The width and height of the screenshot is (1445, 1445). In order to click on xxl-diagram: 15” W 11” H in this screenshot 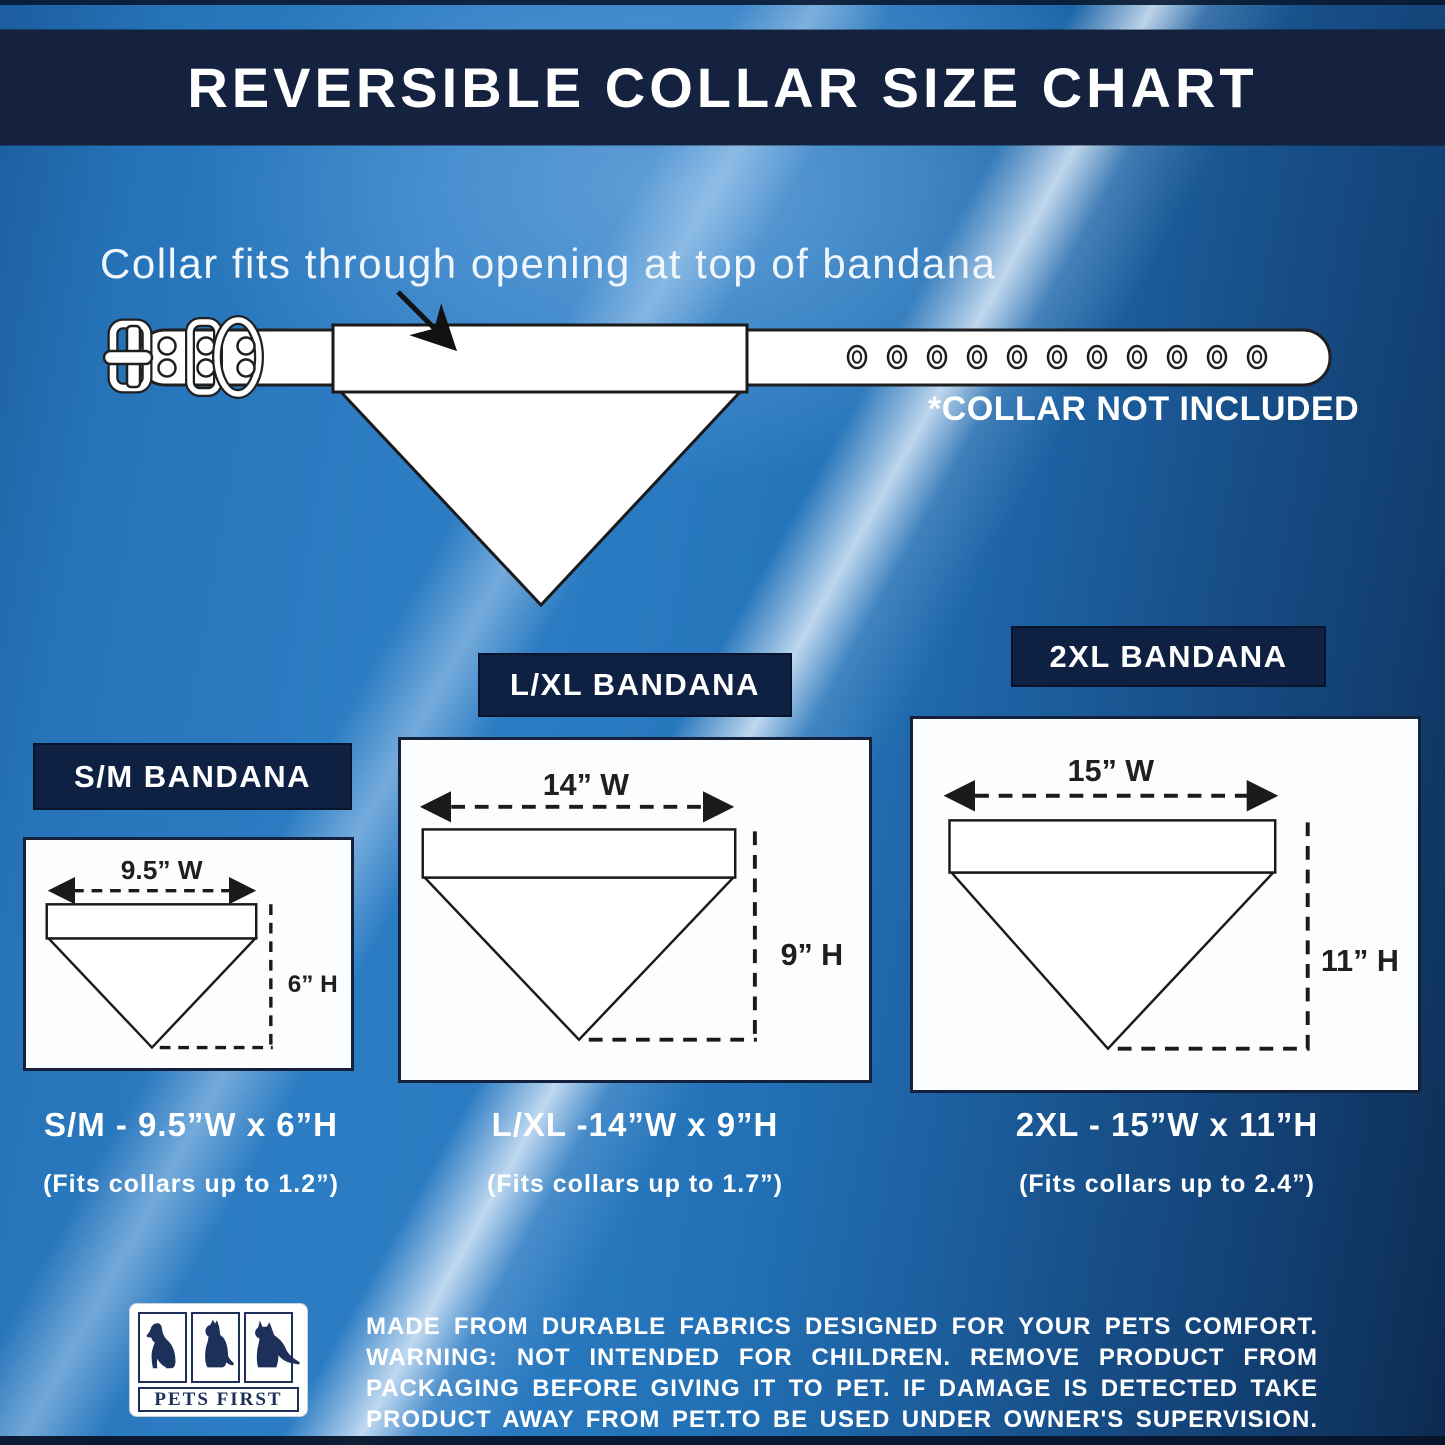, I will do `click(1171, 902)`.